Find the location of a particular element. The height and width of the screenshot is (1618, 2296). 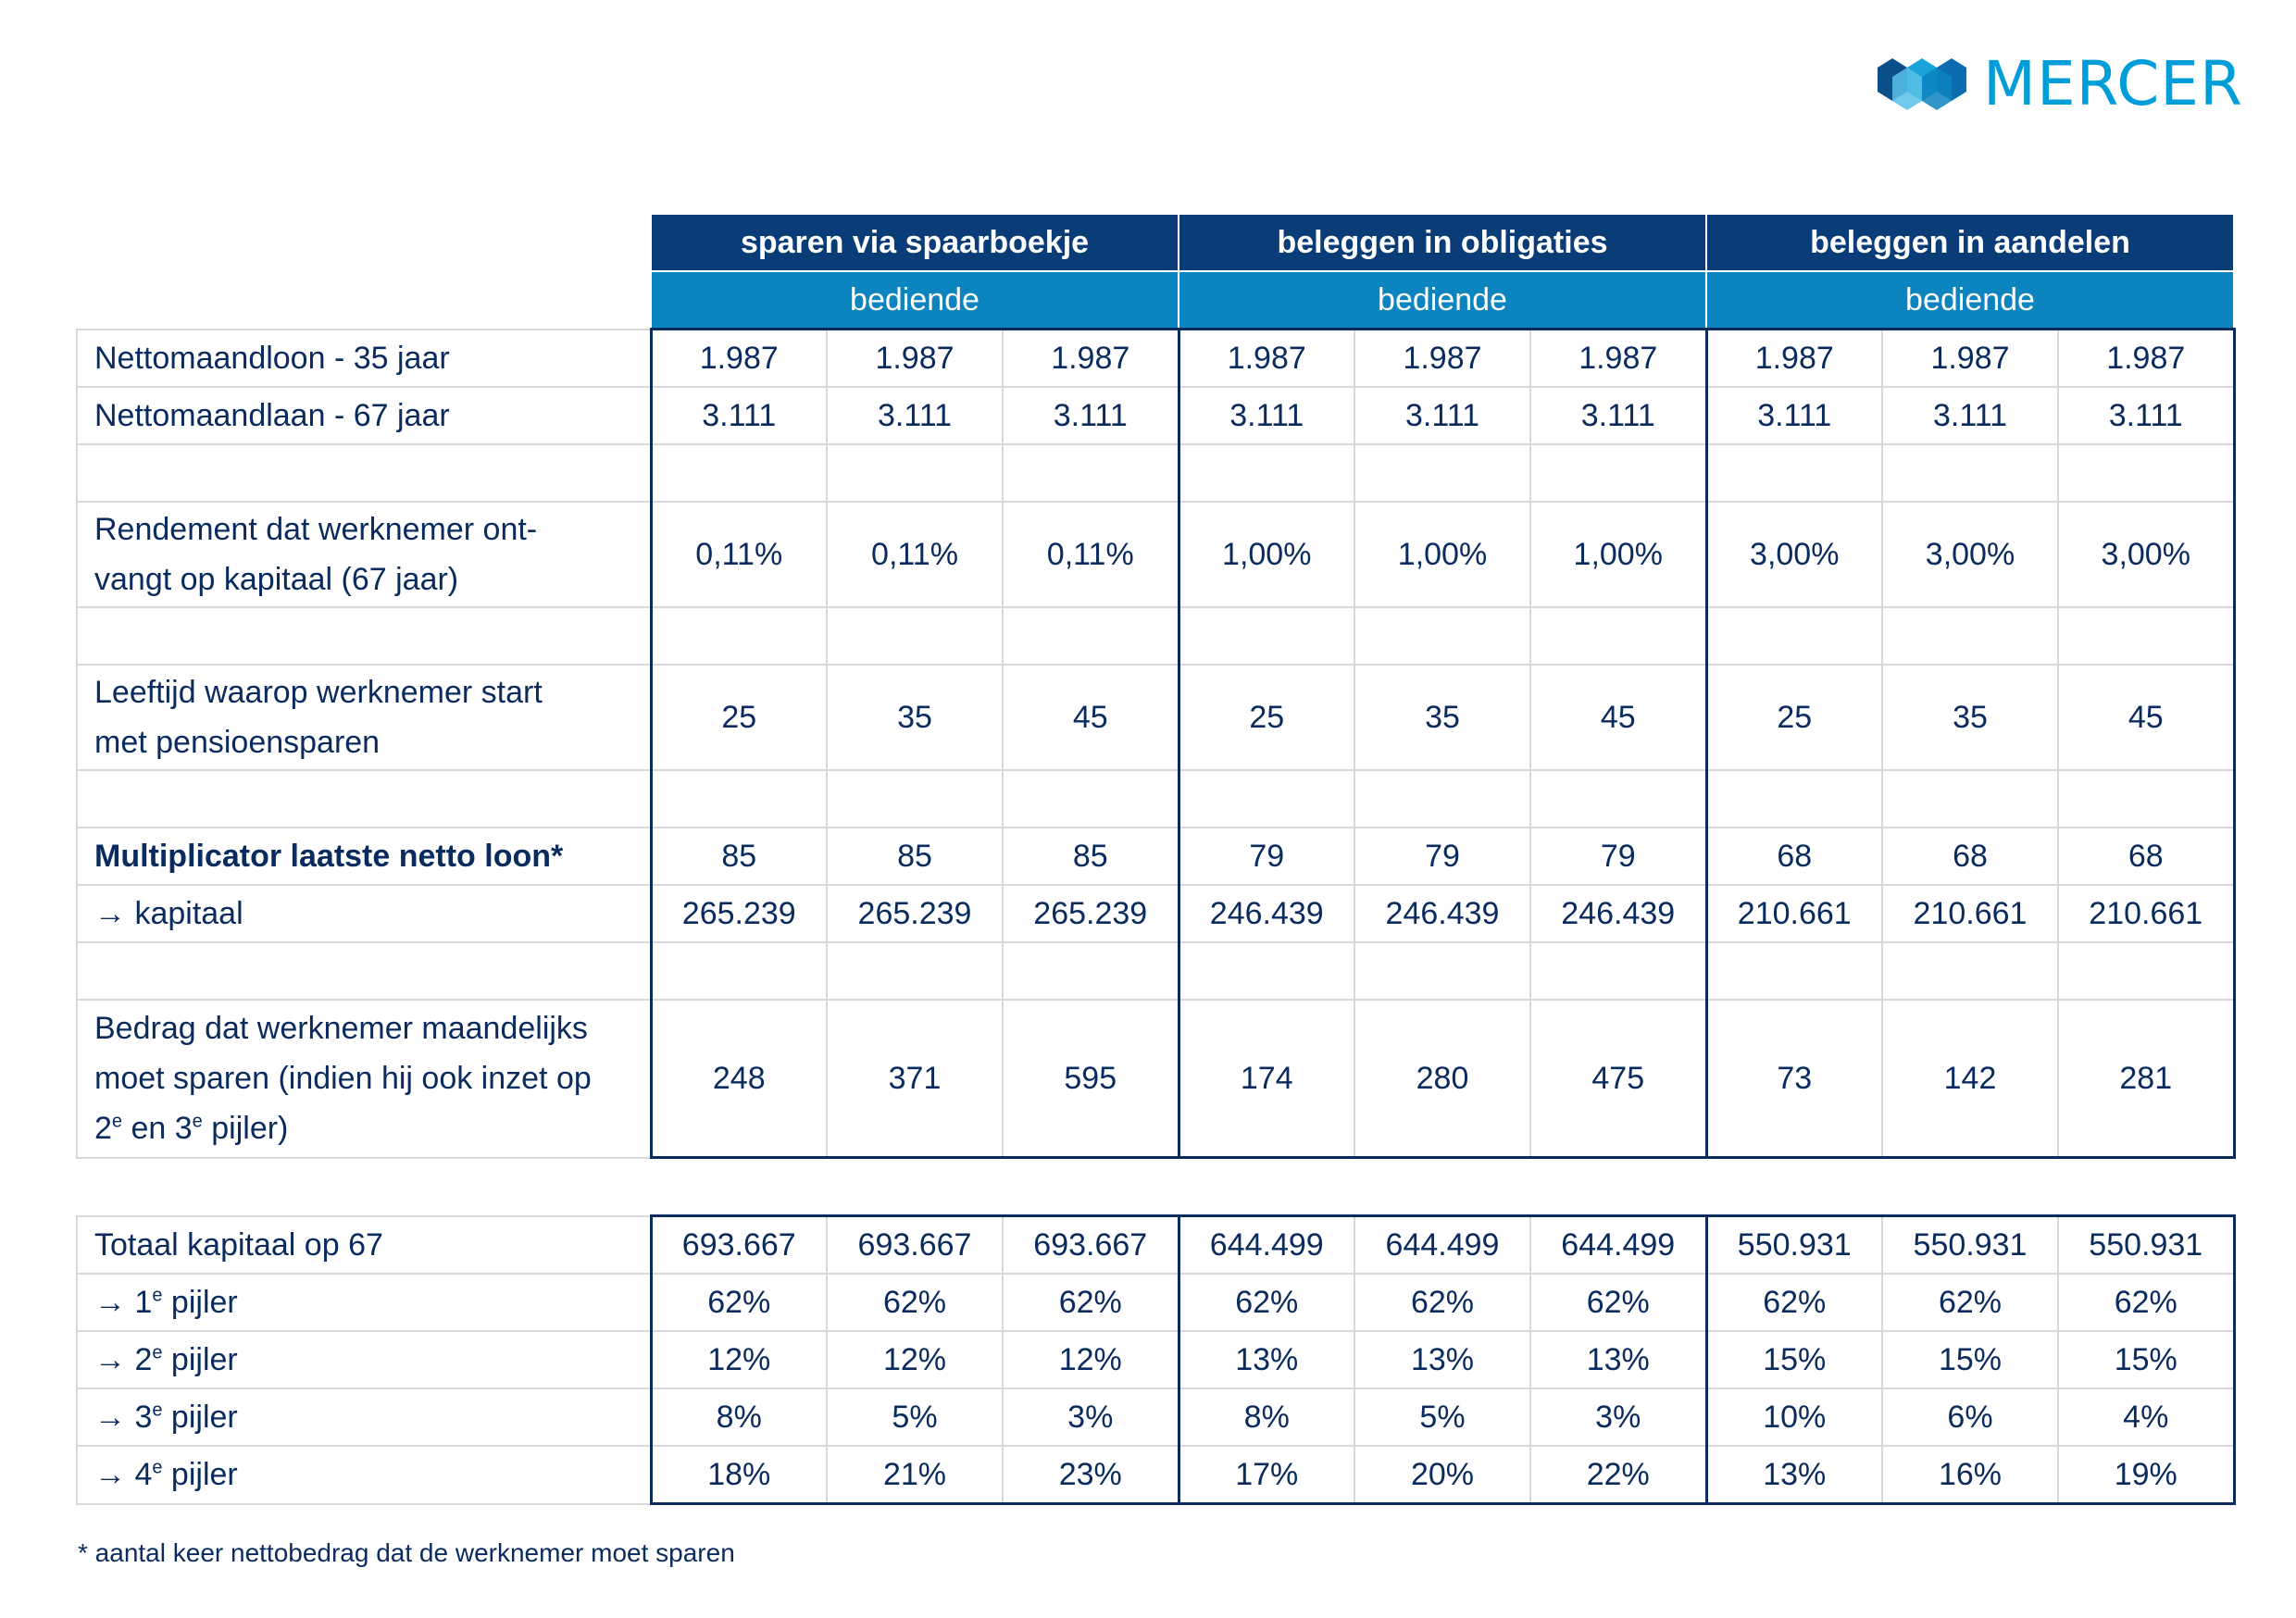

cell: 248 is located at coordinates (738, 1079).